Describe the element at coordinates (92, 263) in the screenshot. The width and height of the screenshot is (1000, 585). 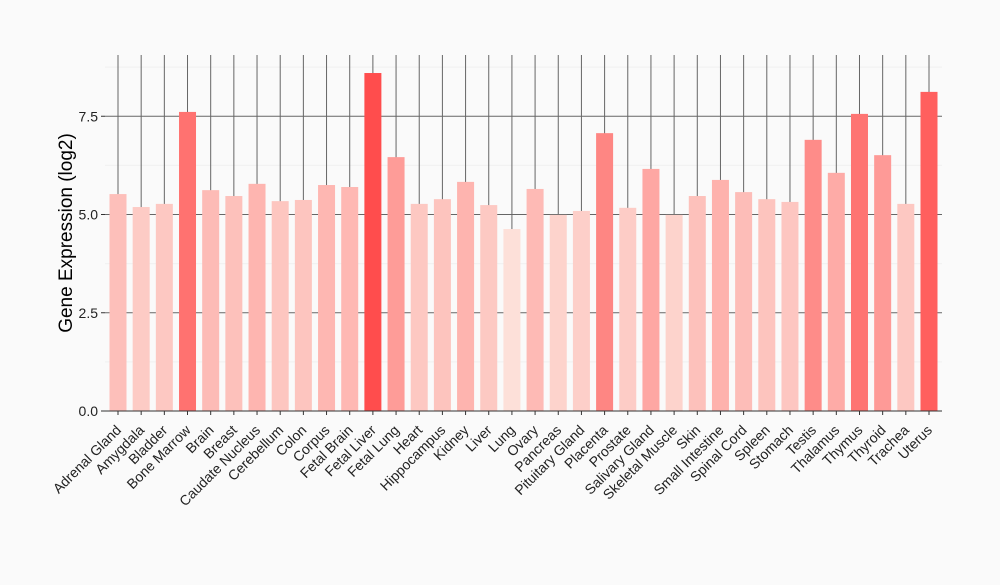
I see `y-axis: 0.0 2.5 5.0 7.5` at that location.